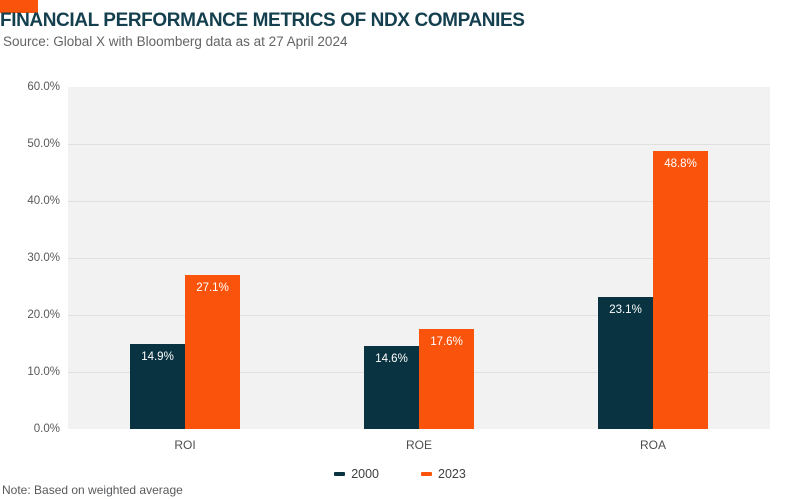 The image size is (800, 499). I want to click on legend-label: 2023, so click(452, 474).